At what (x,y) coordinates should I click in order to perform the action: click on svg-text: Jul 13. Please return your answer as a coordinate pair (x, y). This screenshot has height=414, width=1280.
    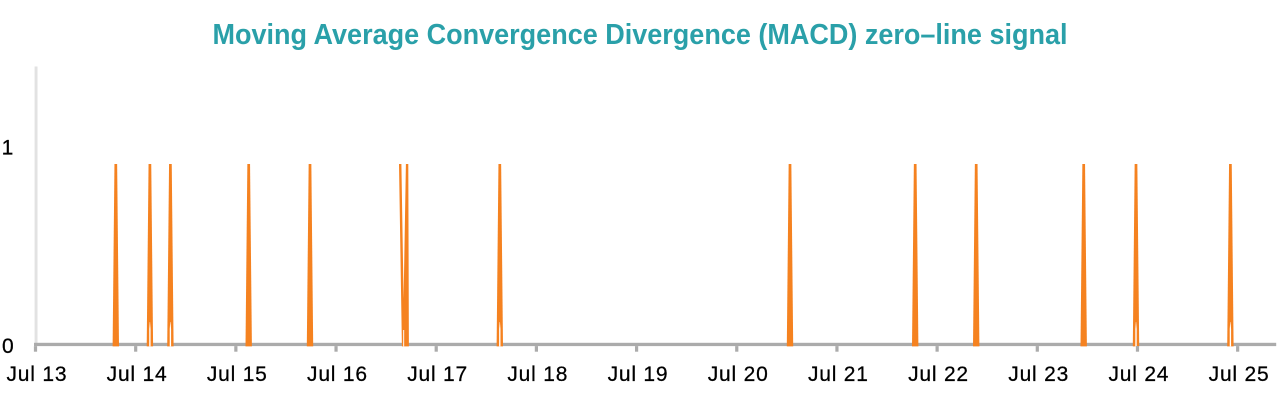
    Looking at the image, I should click on (37, 374).